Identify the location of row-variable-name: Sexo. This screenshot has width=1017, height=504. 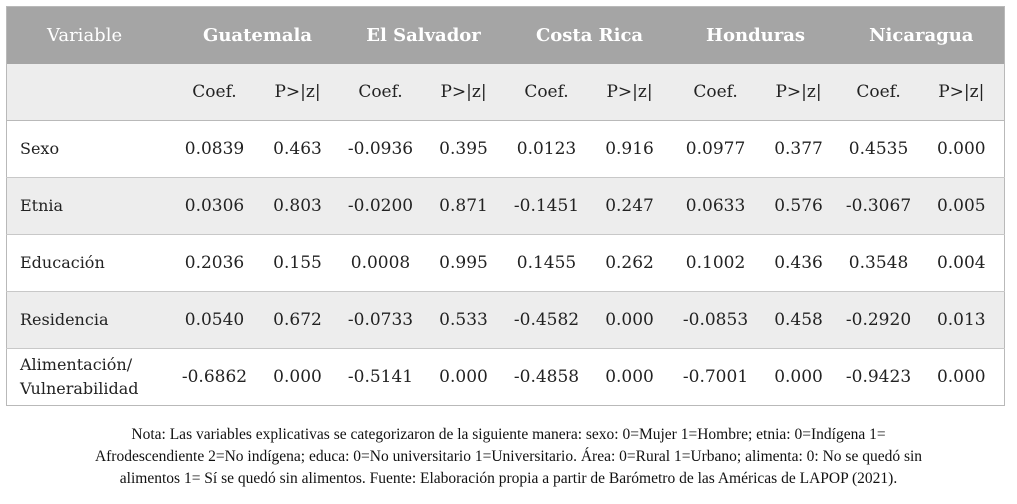
(90, 149).